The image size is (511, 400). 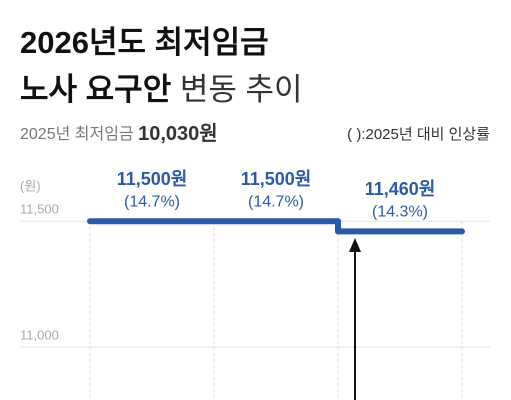 I want to click on y-unit: (원), so click(x=30, y=185).